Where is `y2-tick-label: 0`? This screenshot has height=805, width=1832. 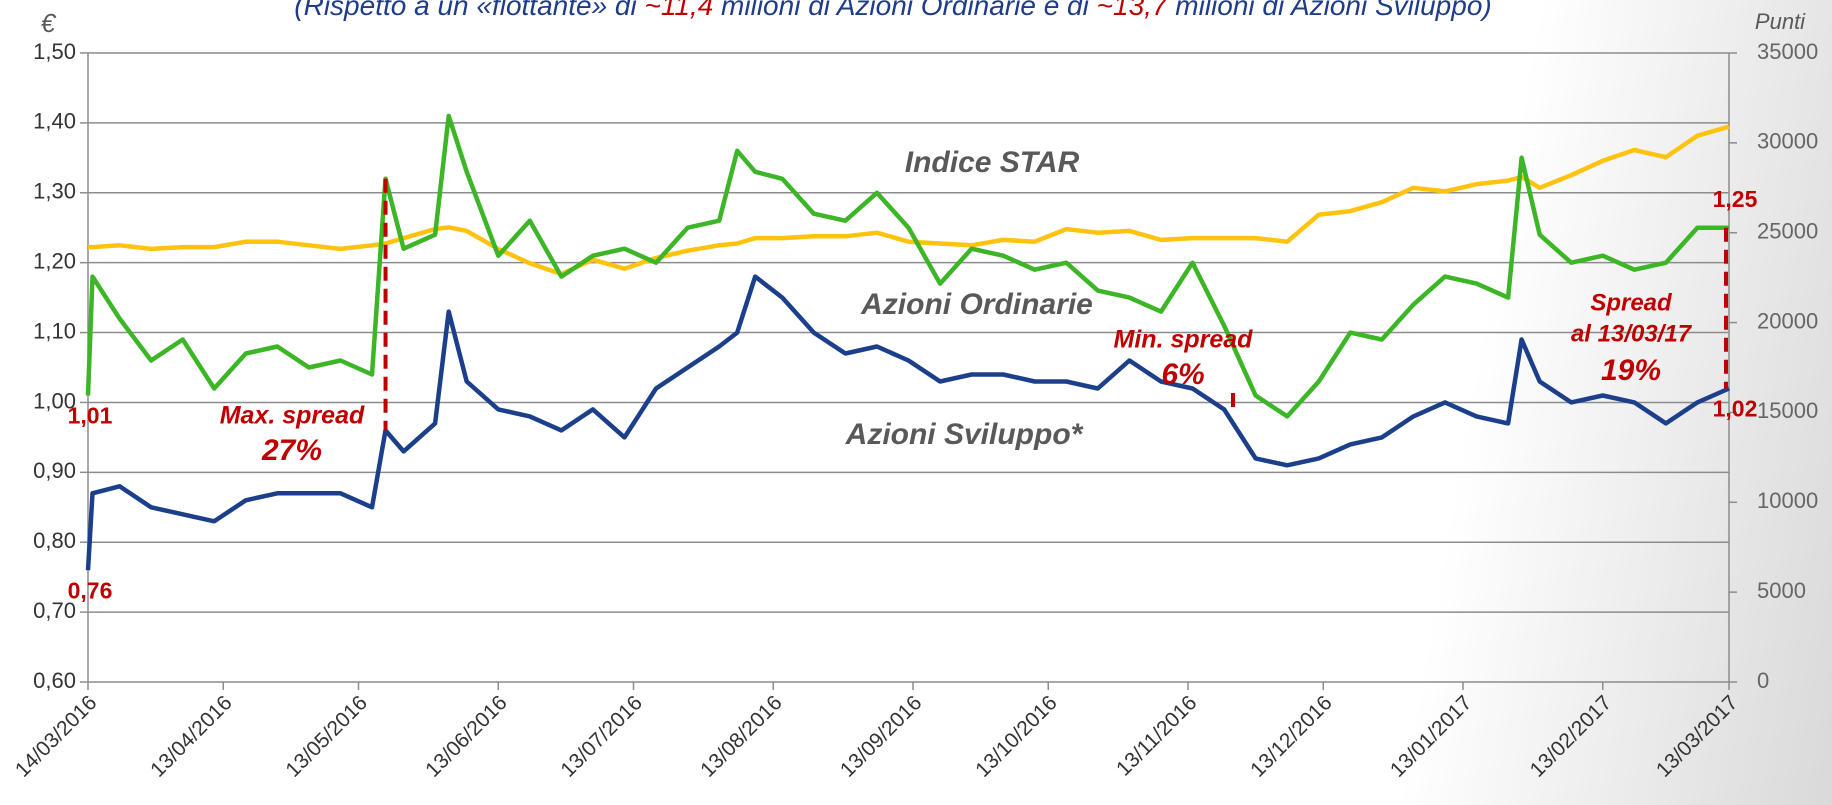 y2-tick-label: 0 is located at coordinates (1763, 680).